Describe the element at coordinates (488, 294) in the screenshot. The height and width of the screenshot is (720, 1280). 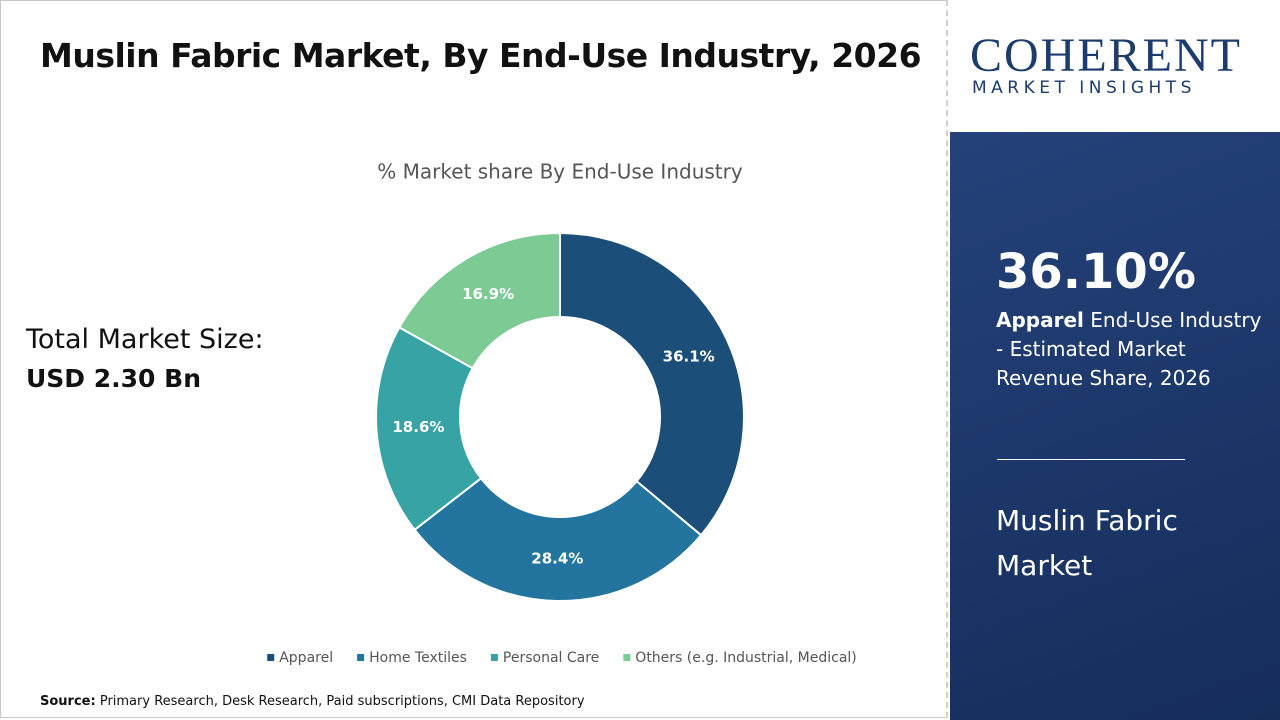
I see `data-label: 16.9%` at that location.